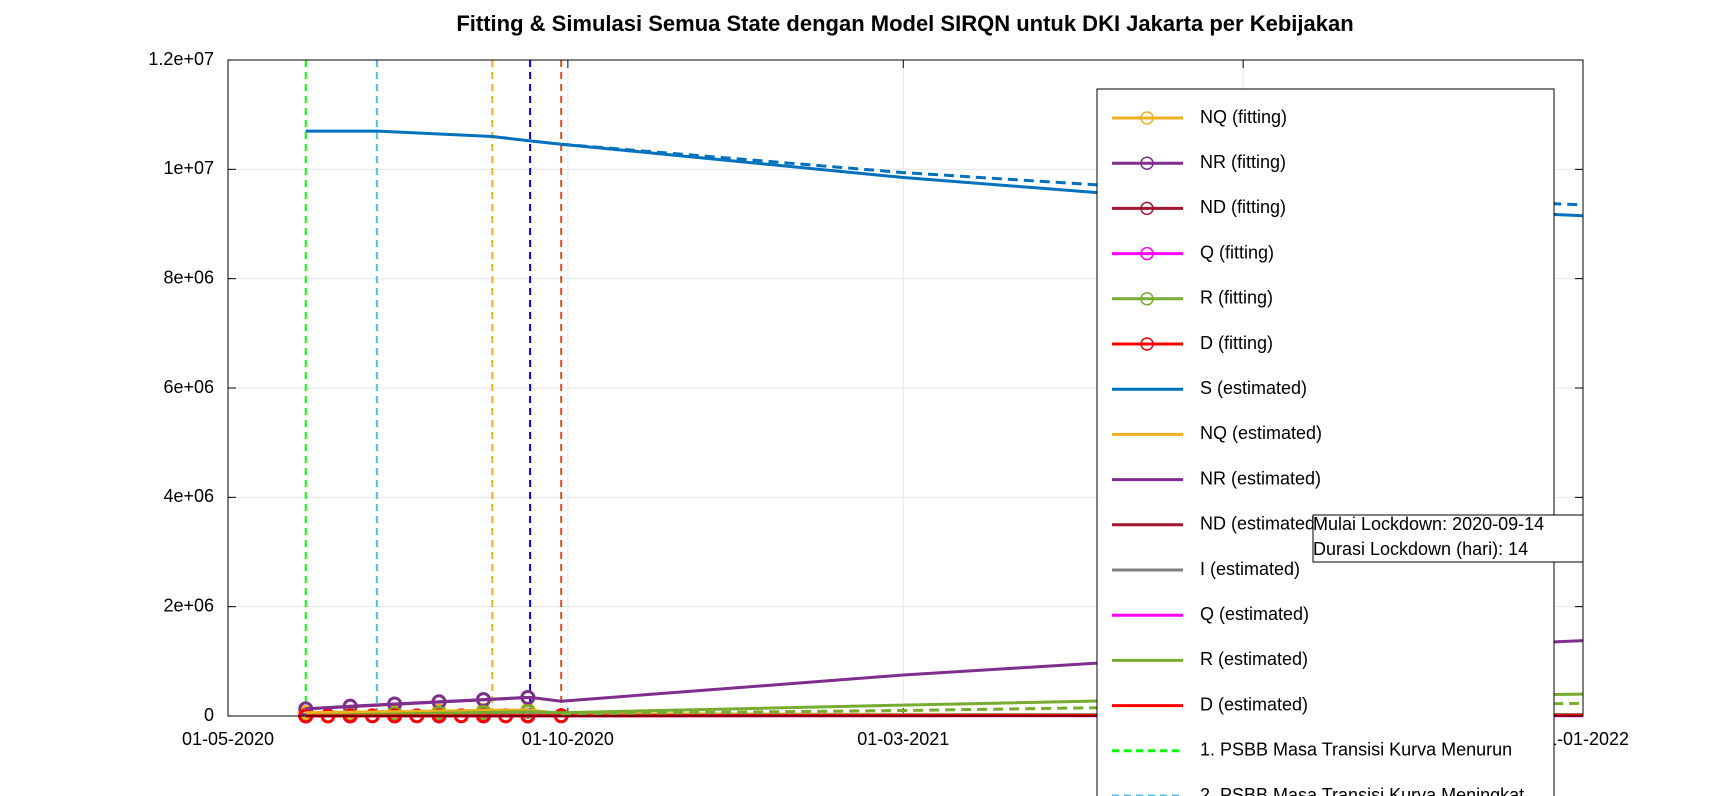 The image size is (1731, 796). Describe the element at coordinates (1260, 524) in the screenshot. I see `legend-label: ND (estimated)` at that location.